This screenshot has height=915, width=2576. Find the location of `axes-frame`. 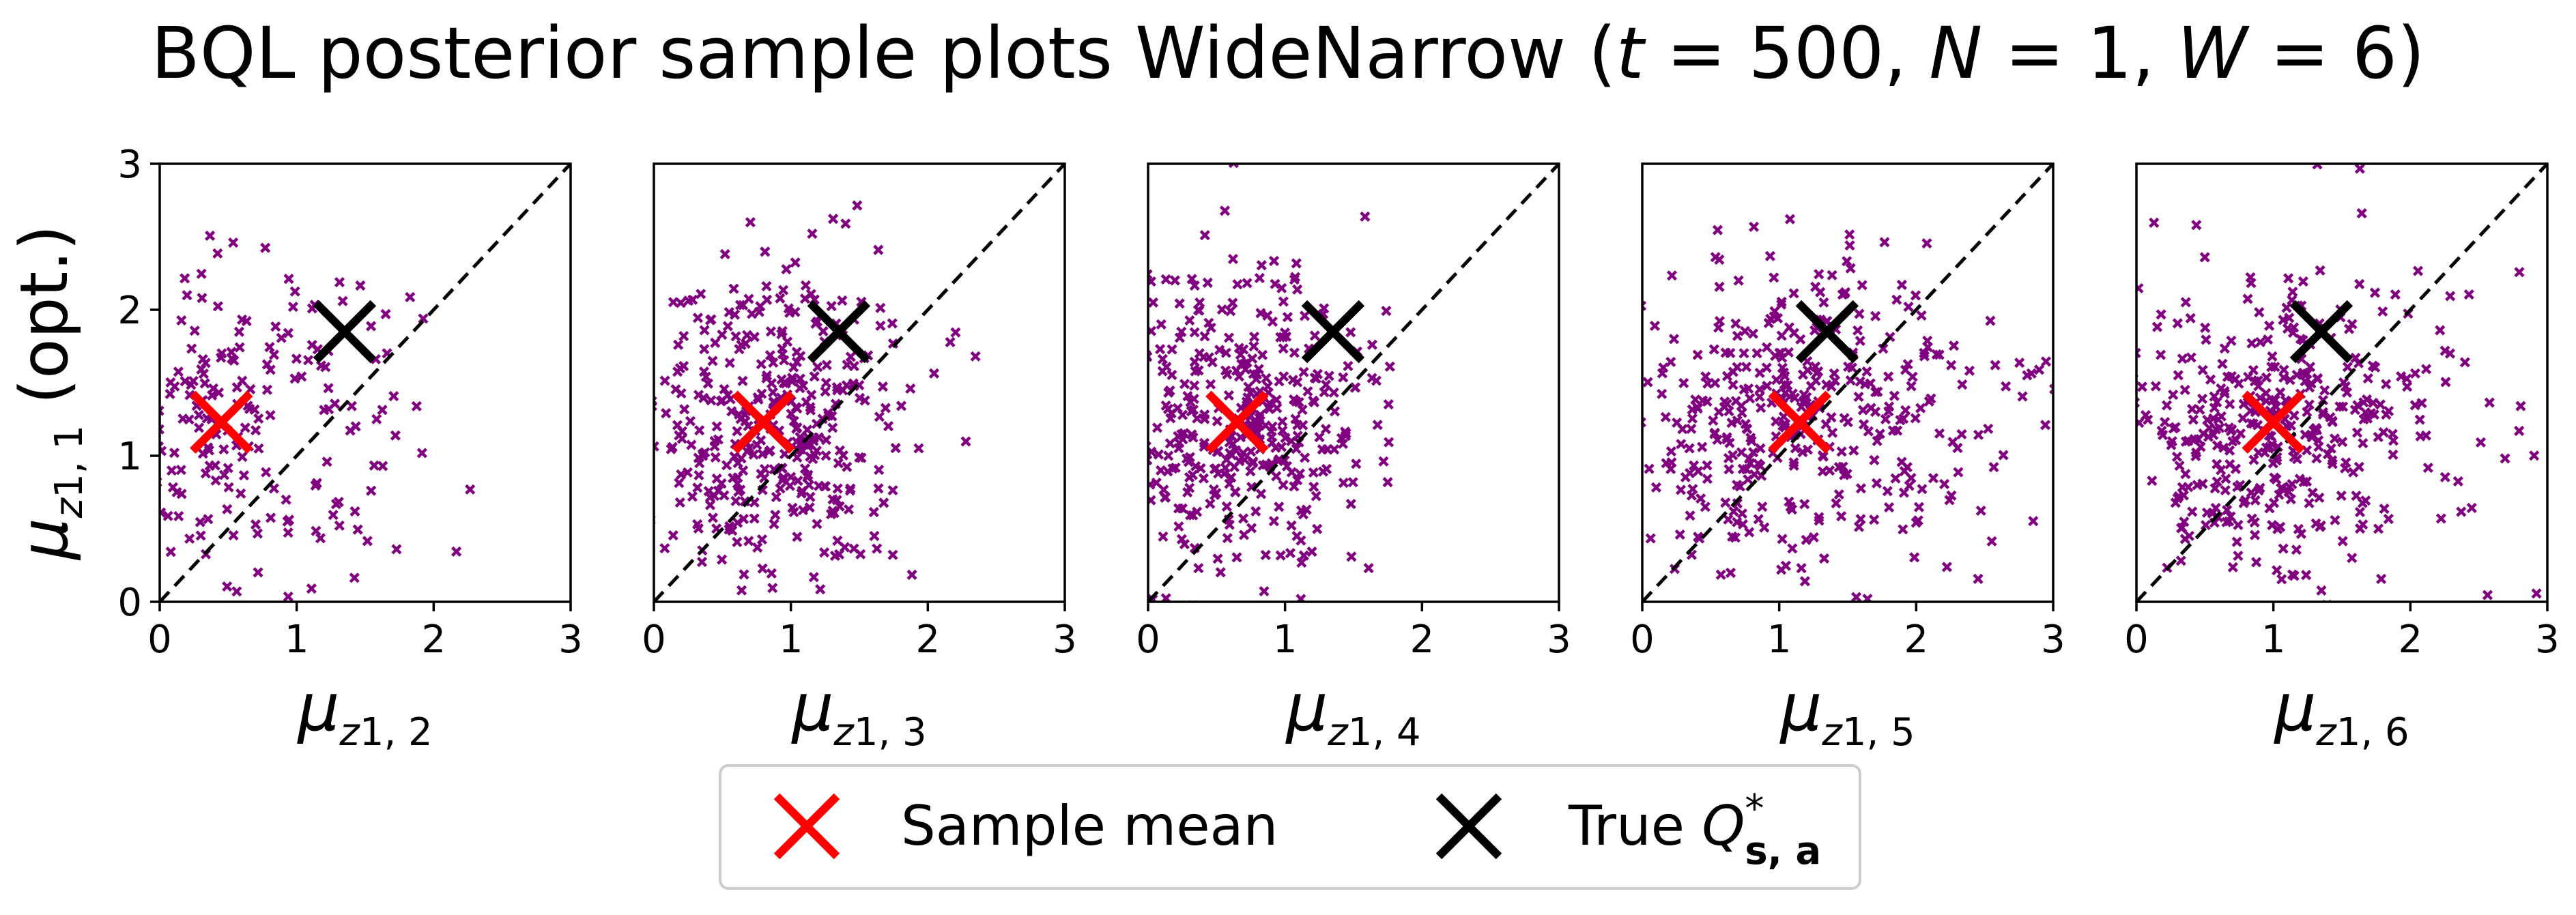

axes-frame is located at coordinates (2342, 382).